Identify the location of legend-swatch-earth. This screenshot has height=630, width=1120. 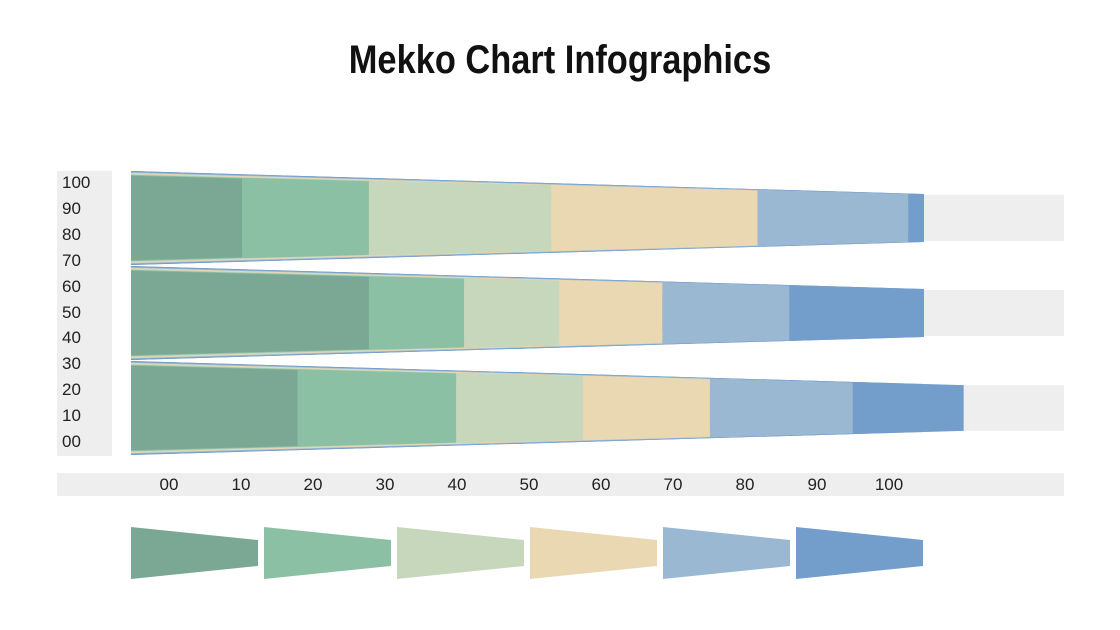
(460, 553).